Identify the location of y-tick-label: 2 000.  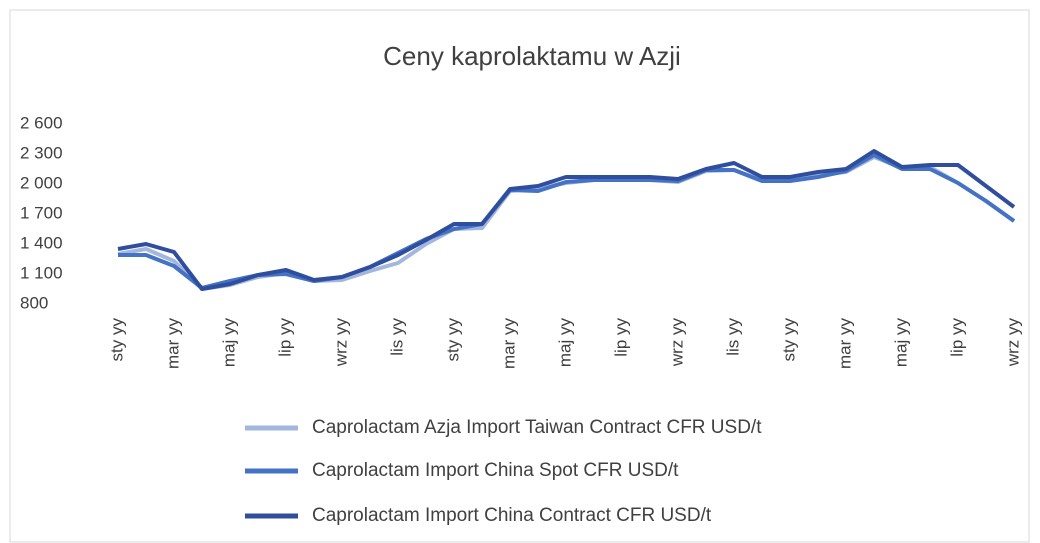
(41, 182).